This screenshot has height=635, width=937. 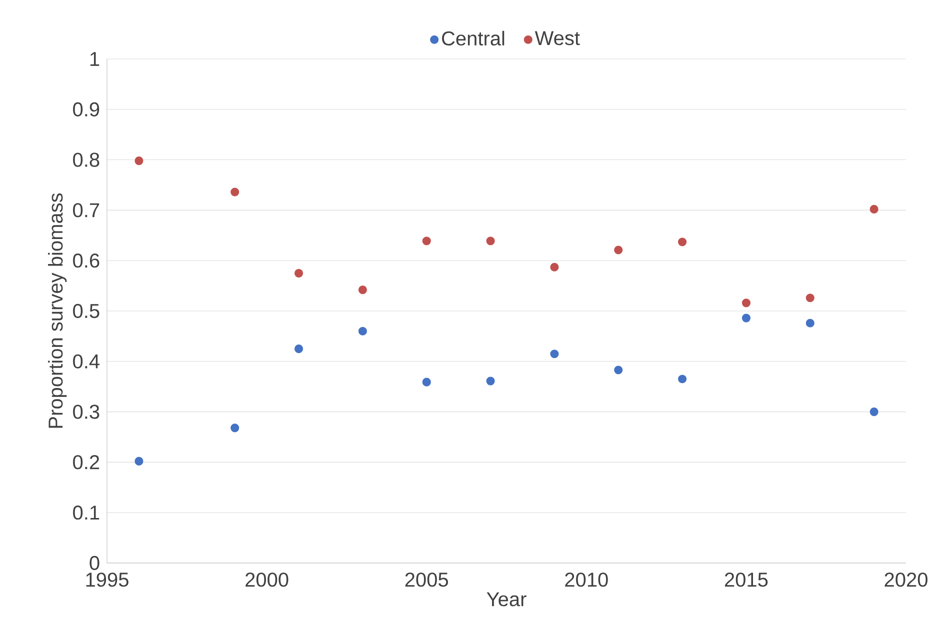 I want to click on y-tick-label: 0.6, so click(x=86, y=261).